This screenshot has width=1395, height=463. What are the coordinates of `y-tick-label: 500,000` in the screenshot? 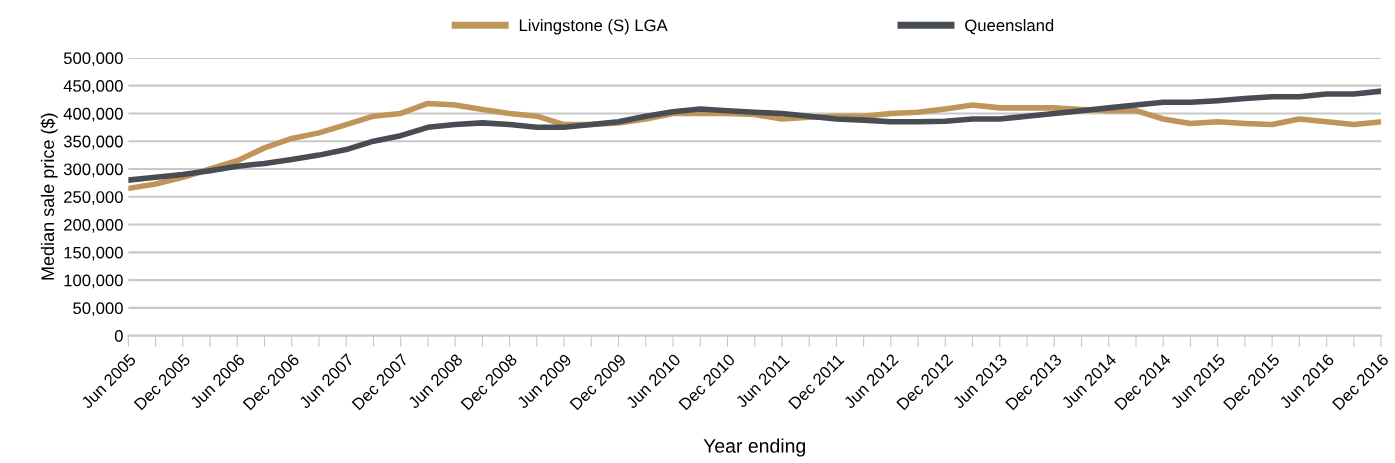 It's located at (93, 59).